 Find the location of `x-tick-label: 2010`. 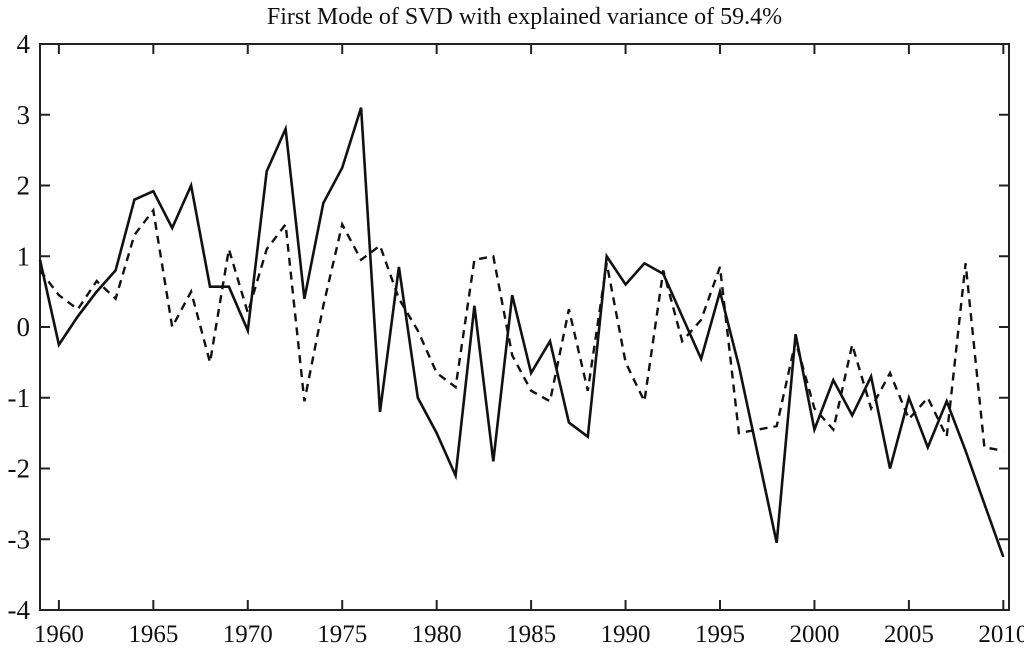

x-tick-label: 2010 is located at coordinates (1001, 634).